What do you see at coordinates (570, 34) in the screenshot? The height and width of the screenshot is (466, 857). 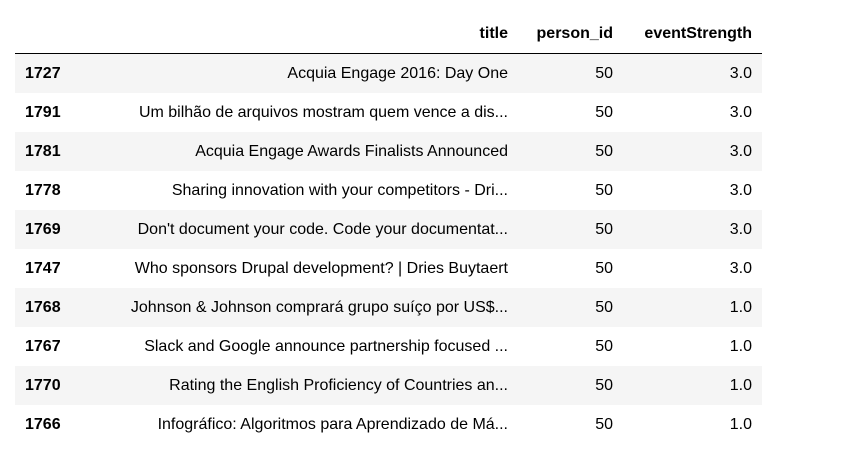 I see `column-header-person-id: person_id` at bounding box center [570, 34].